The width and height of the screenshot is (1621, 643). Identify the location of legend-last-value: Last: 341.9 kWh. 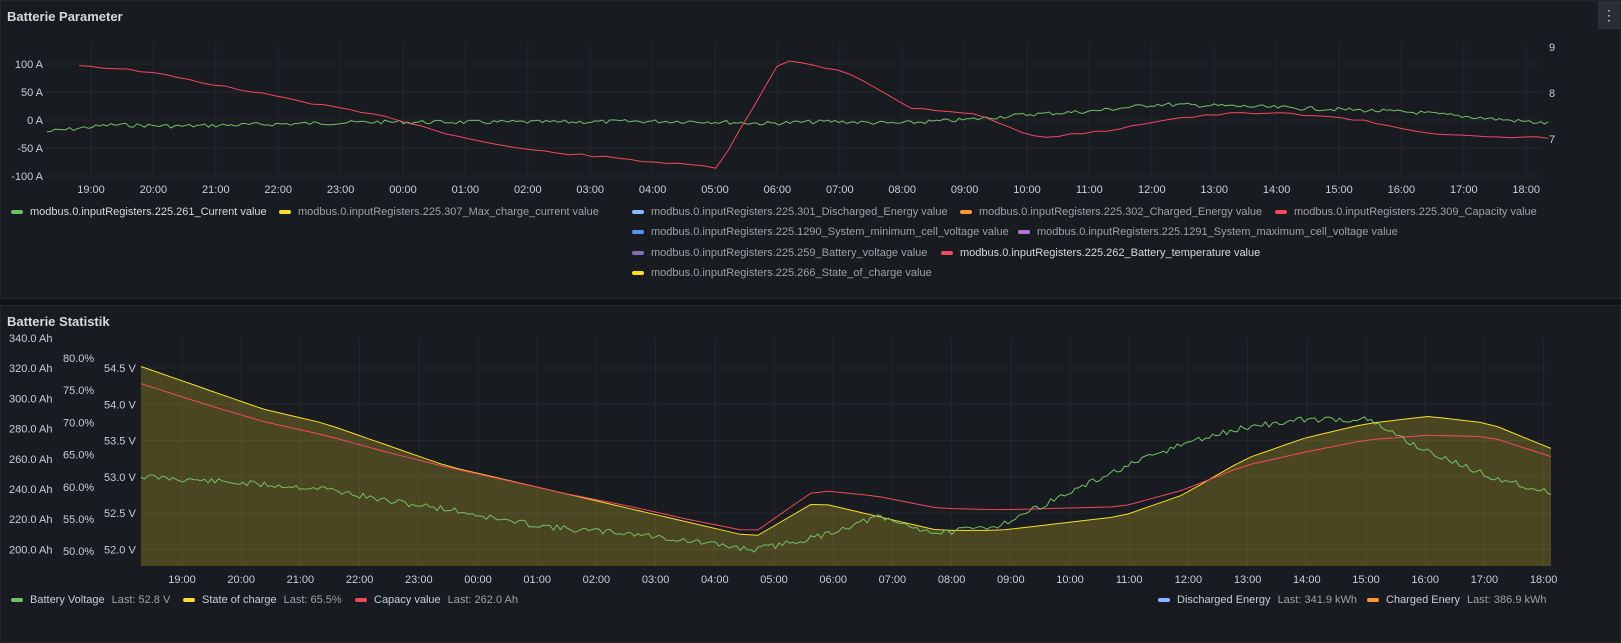
(1317, 600).